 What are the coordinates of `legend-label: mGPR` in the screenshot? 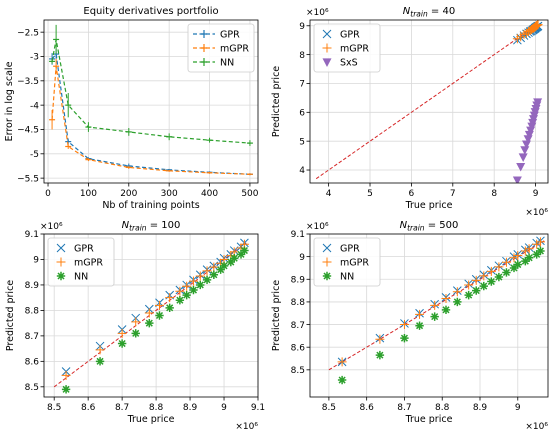 It's located at (354, 262).